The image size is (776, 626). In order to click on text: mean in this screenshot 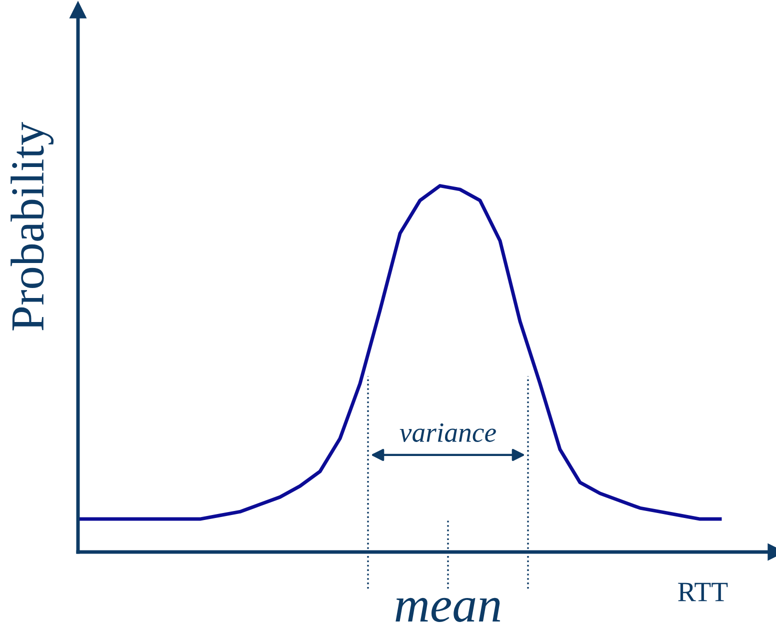, I will do `click(448, 610)`.